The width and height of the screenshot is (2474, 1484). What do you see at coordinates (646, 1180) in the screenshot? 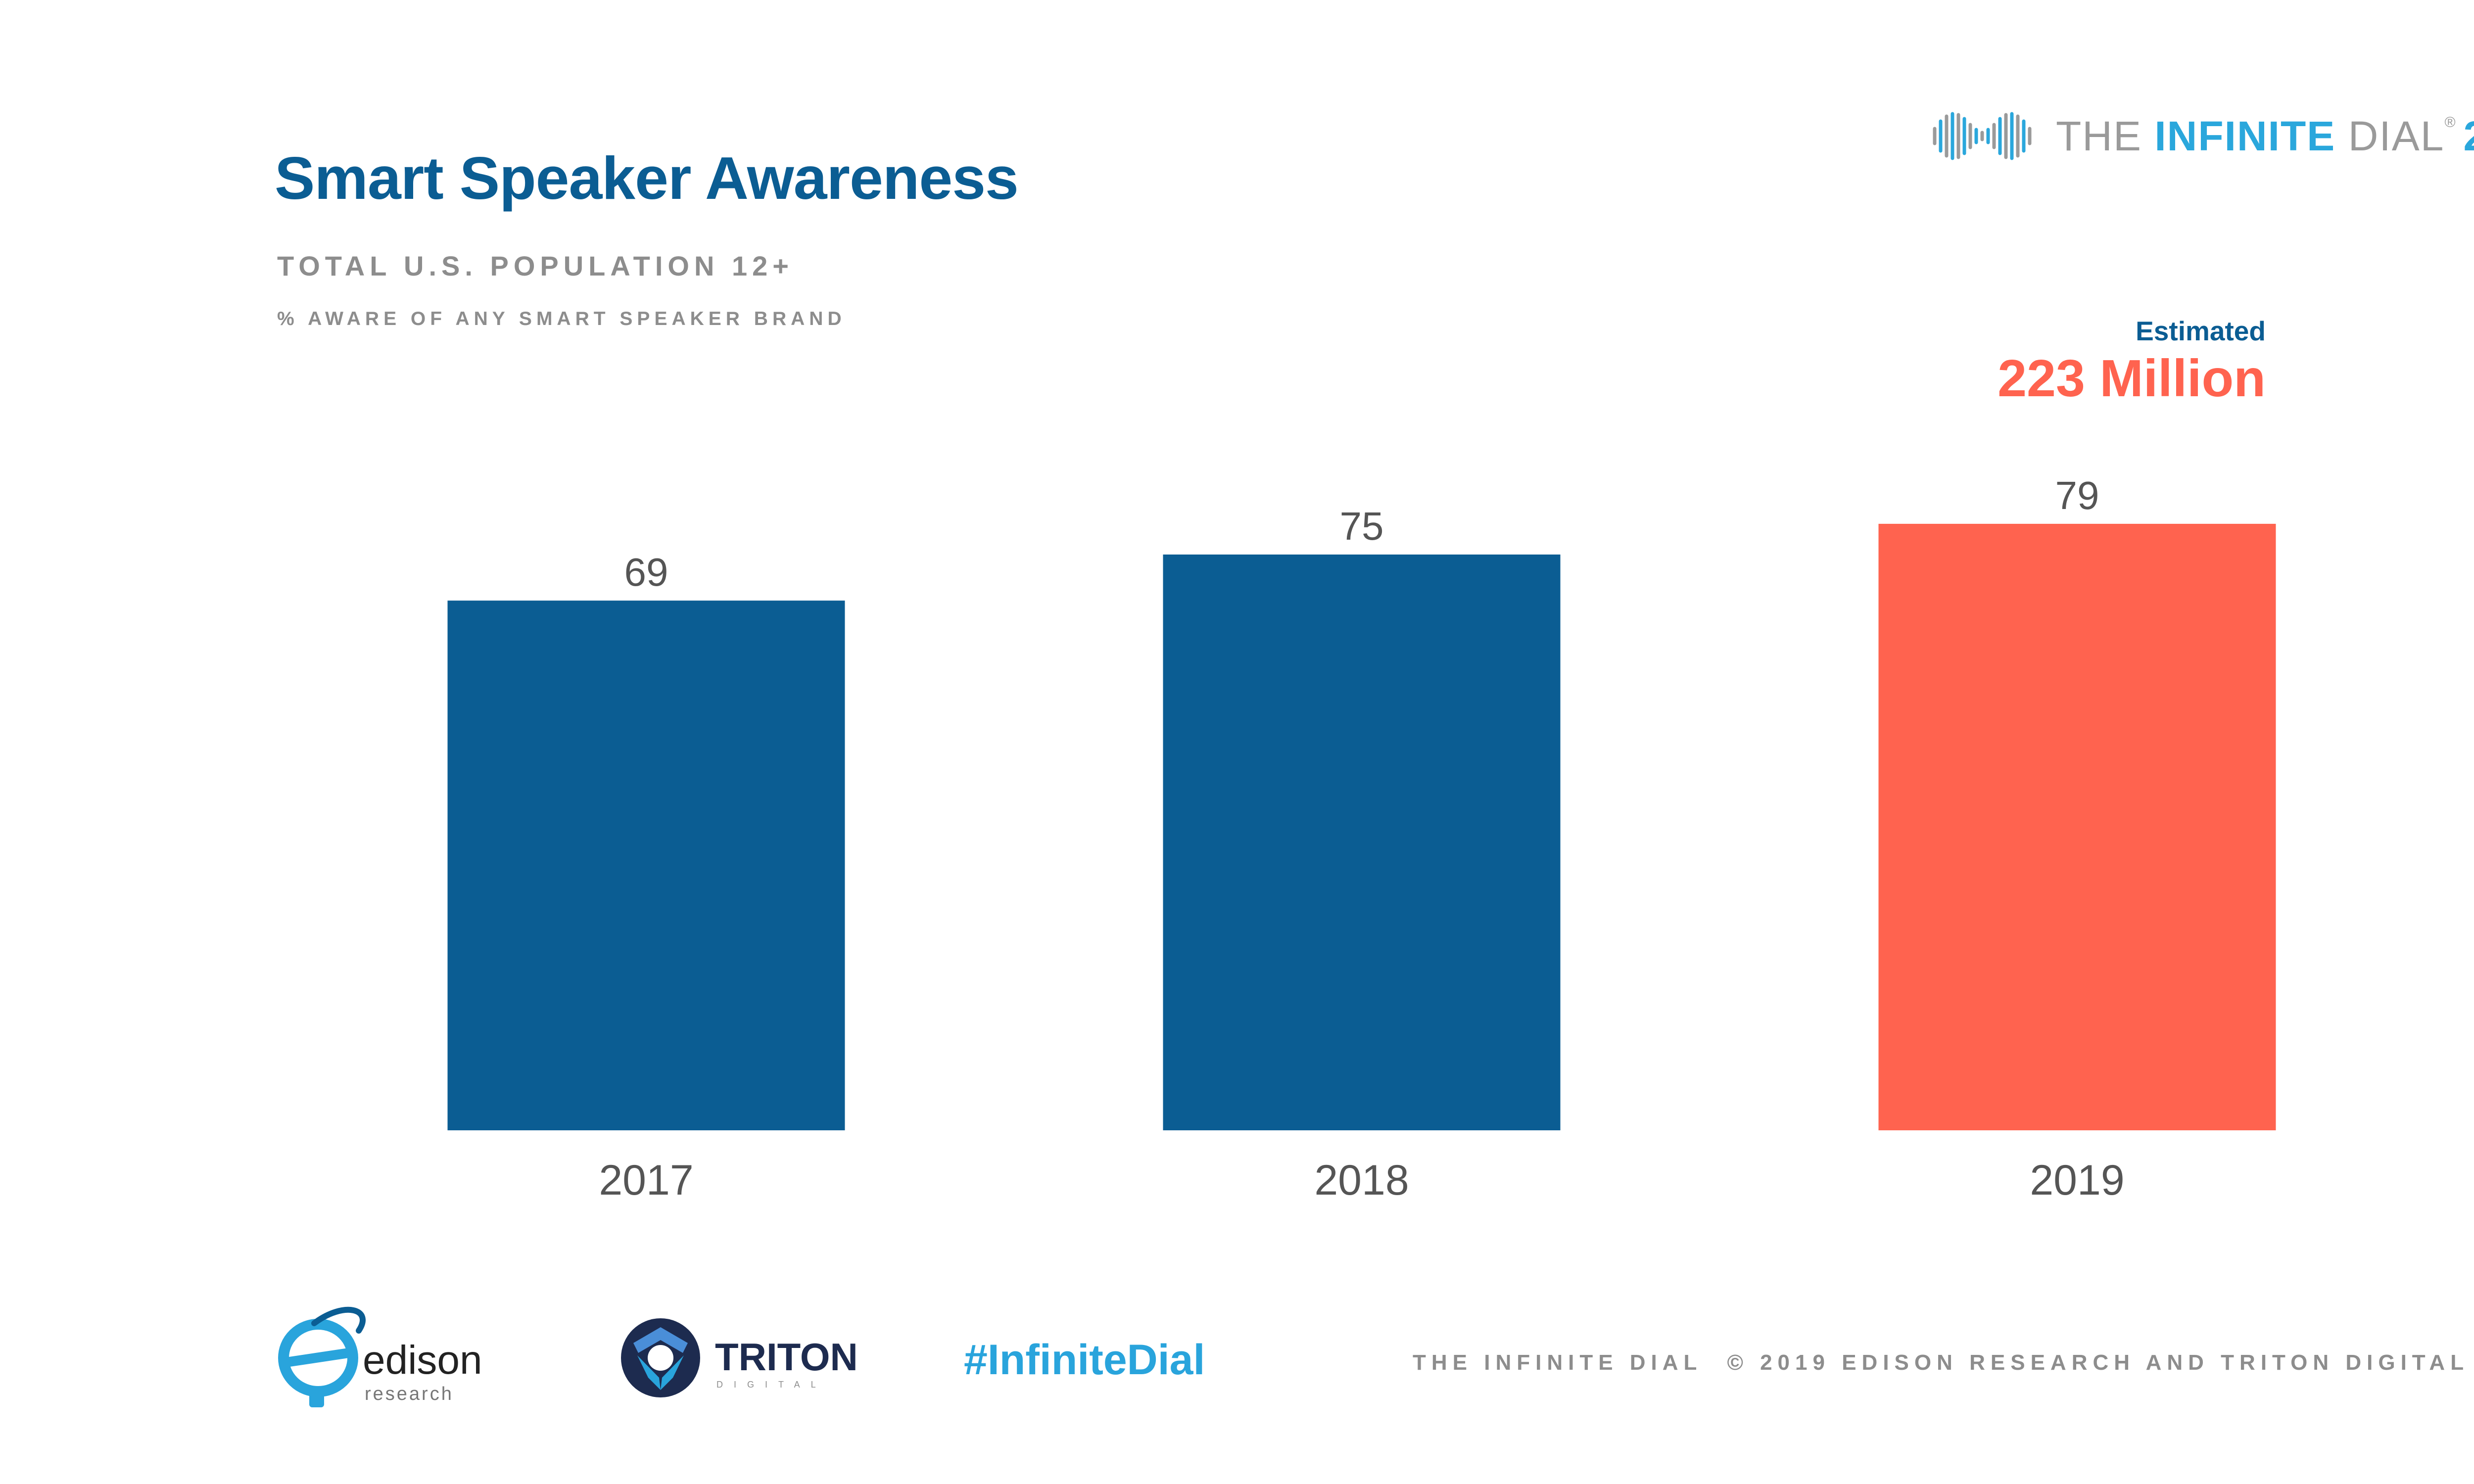
I see `x-tick-label-2017: 2017` at bounding box center [646, 1180].